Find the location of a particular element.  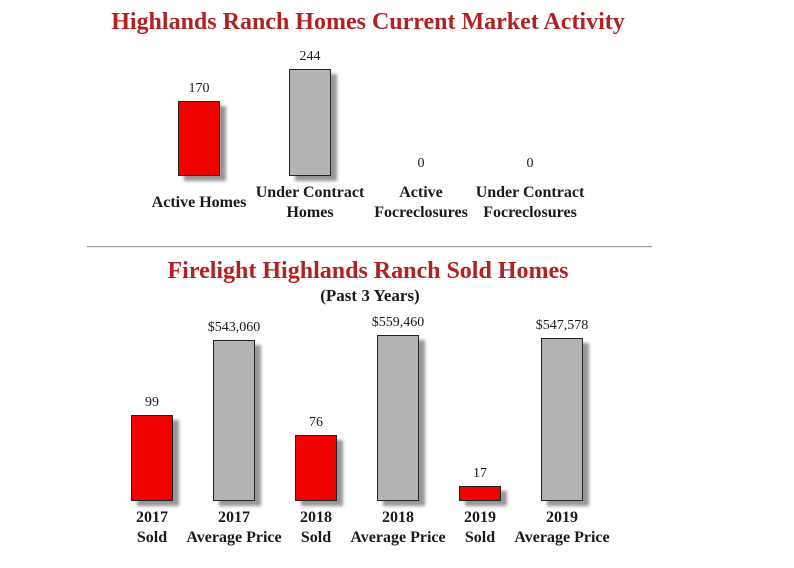

category-label-active-homes: Active Homes is located at coordinates (199, 203).